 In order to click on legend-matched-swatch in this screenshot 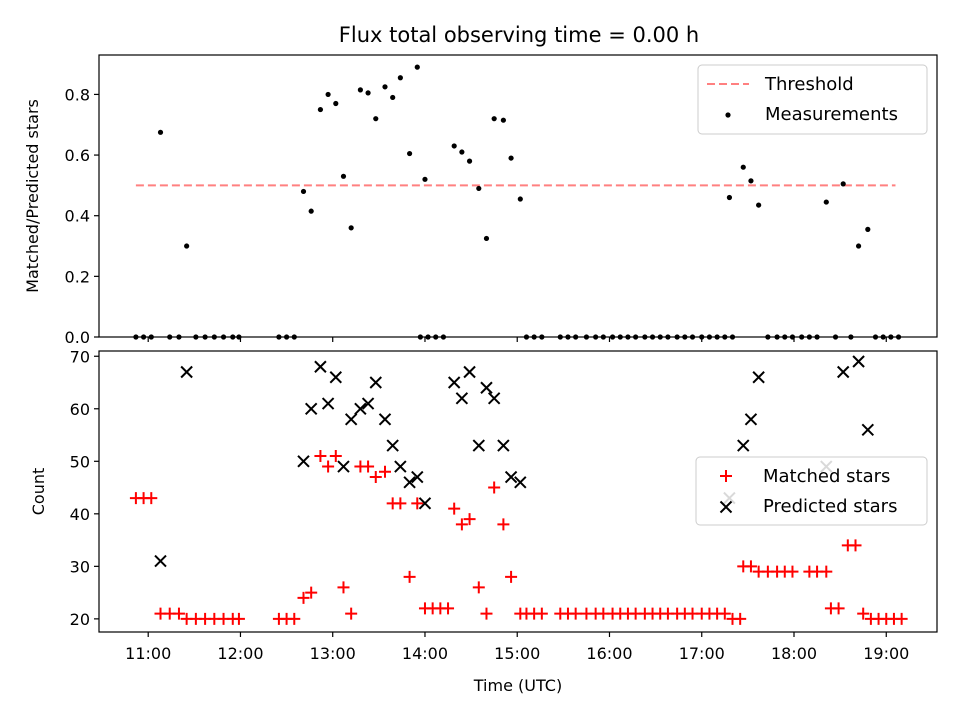, I will do `click(726, 476)`.